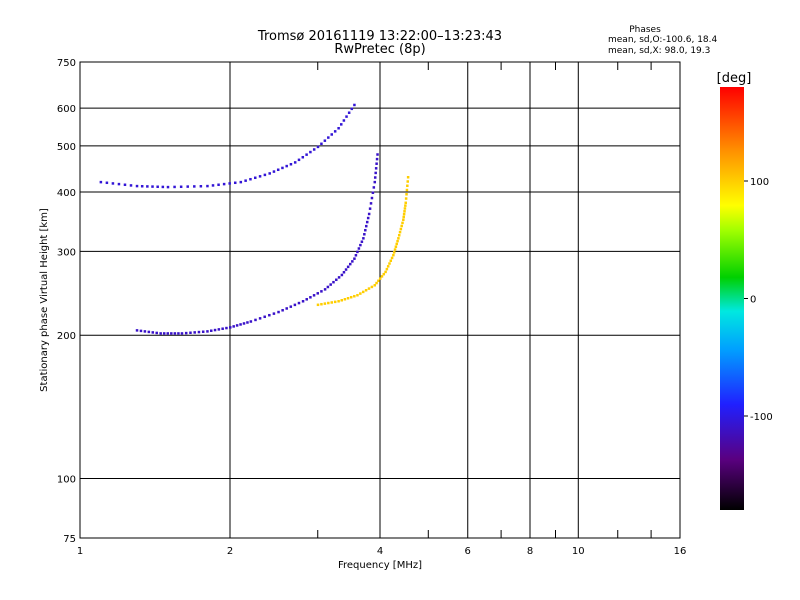  What do you see at coordinates (761, 417) in the screenshot?
I see `colorbar-tick-label: -100` at bounding box center [761, 417].